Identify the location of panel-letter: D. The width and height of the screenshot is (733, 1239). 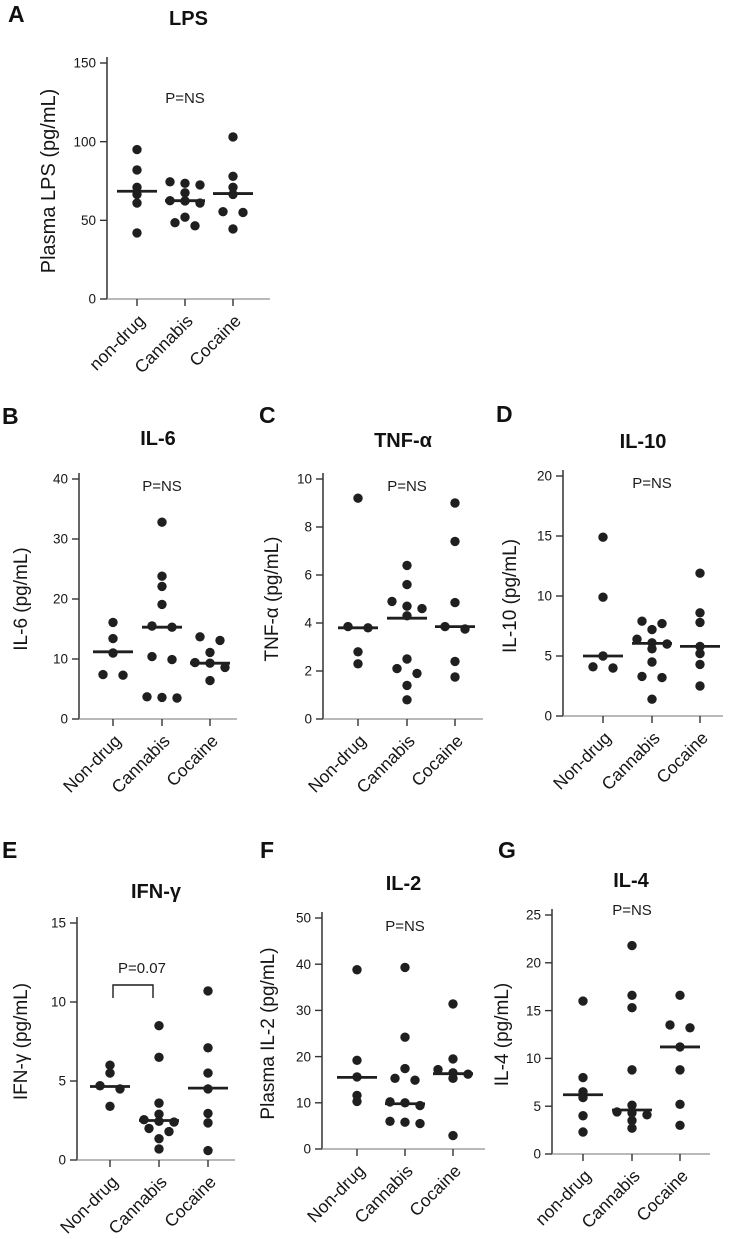
(505, 414).